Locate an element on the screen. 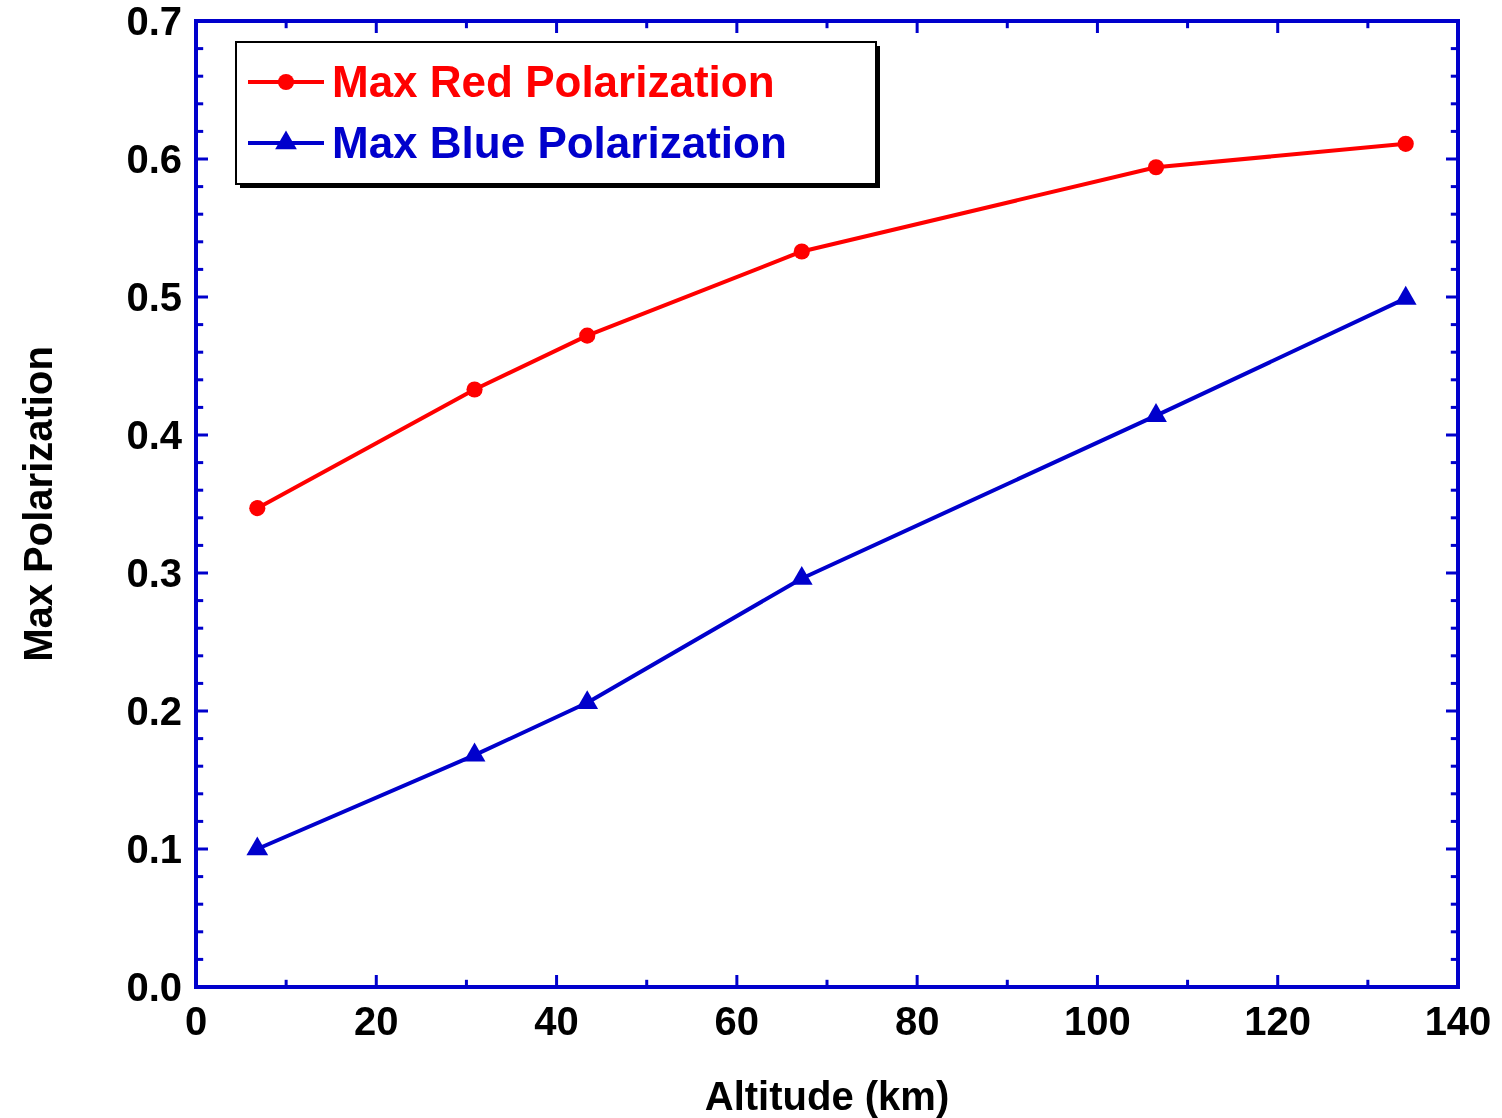 Image resolution: width=1502 pixels, height=1118 pixels. x-tick-label: 120 is located at coordinates (1278, 1021).